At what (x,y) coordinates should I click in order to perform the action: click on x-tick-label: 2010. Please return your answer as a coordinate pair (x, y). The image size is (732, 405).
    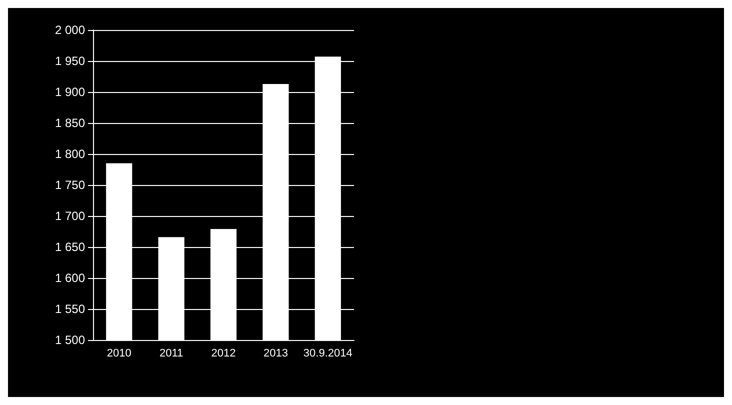
    Looking at the image, I should click on (119, 354).